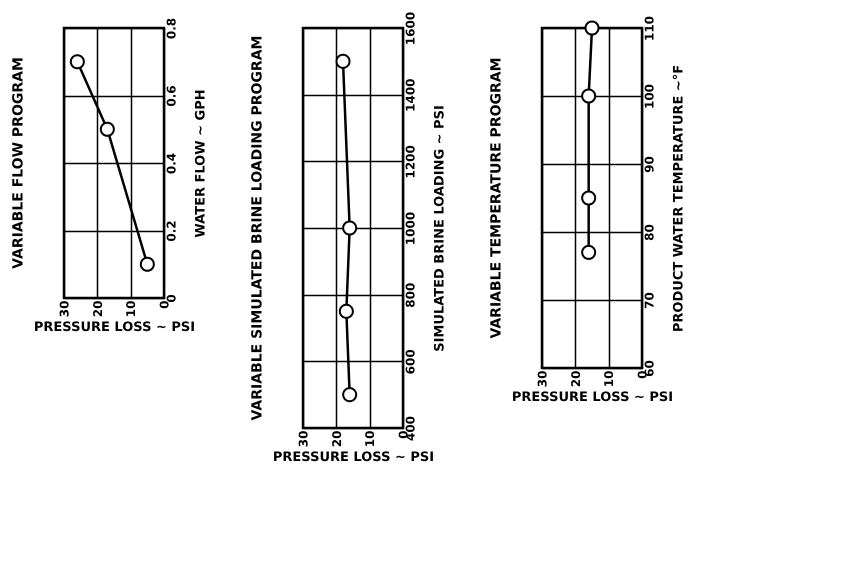 The width and height of the screenshot is (847, 576). I want to click on y-tick-label: 600, so click(411, 361).